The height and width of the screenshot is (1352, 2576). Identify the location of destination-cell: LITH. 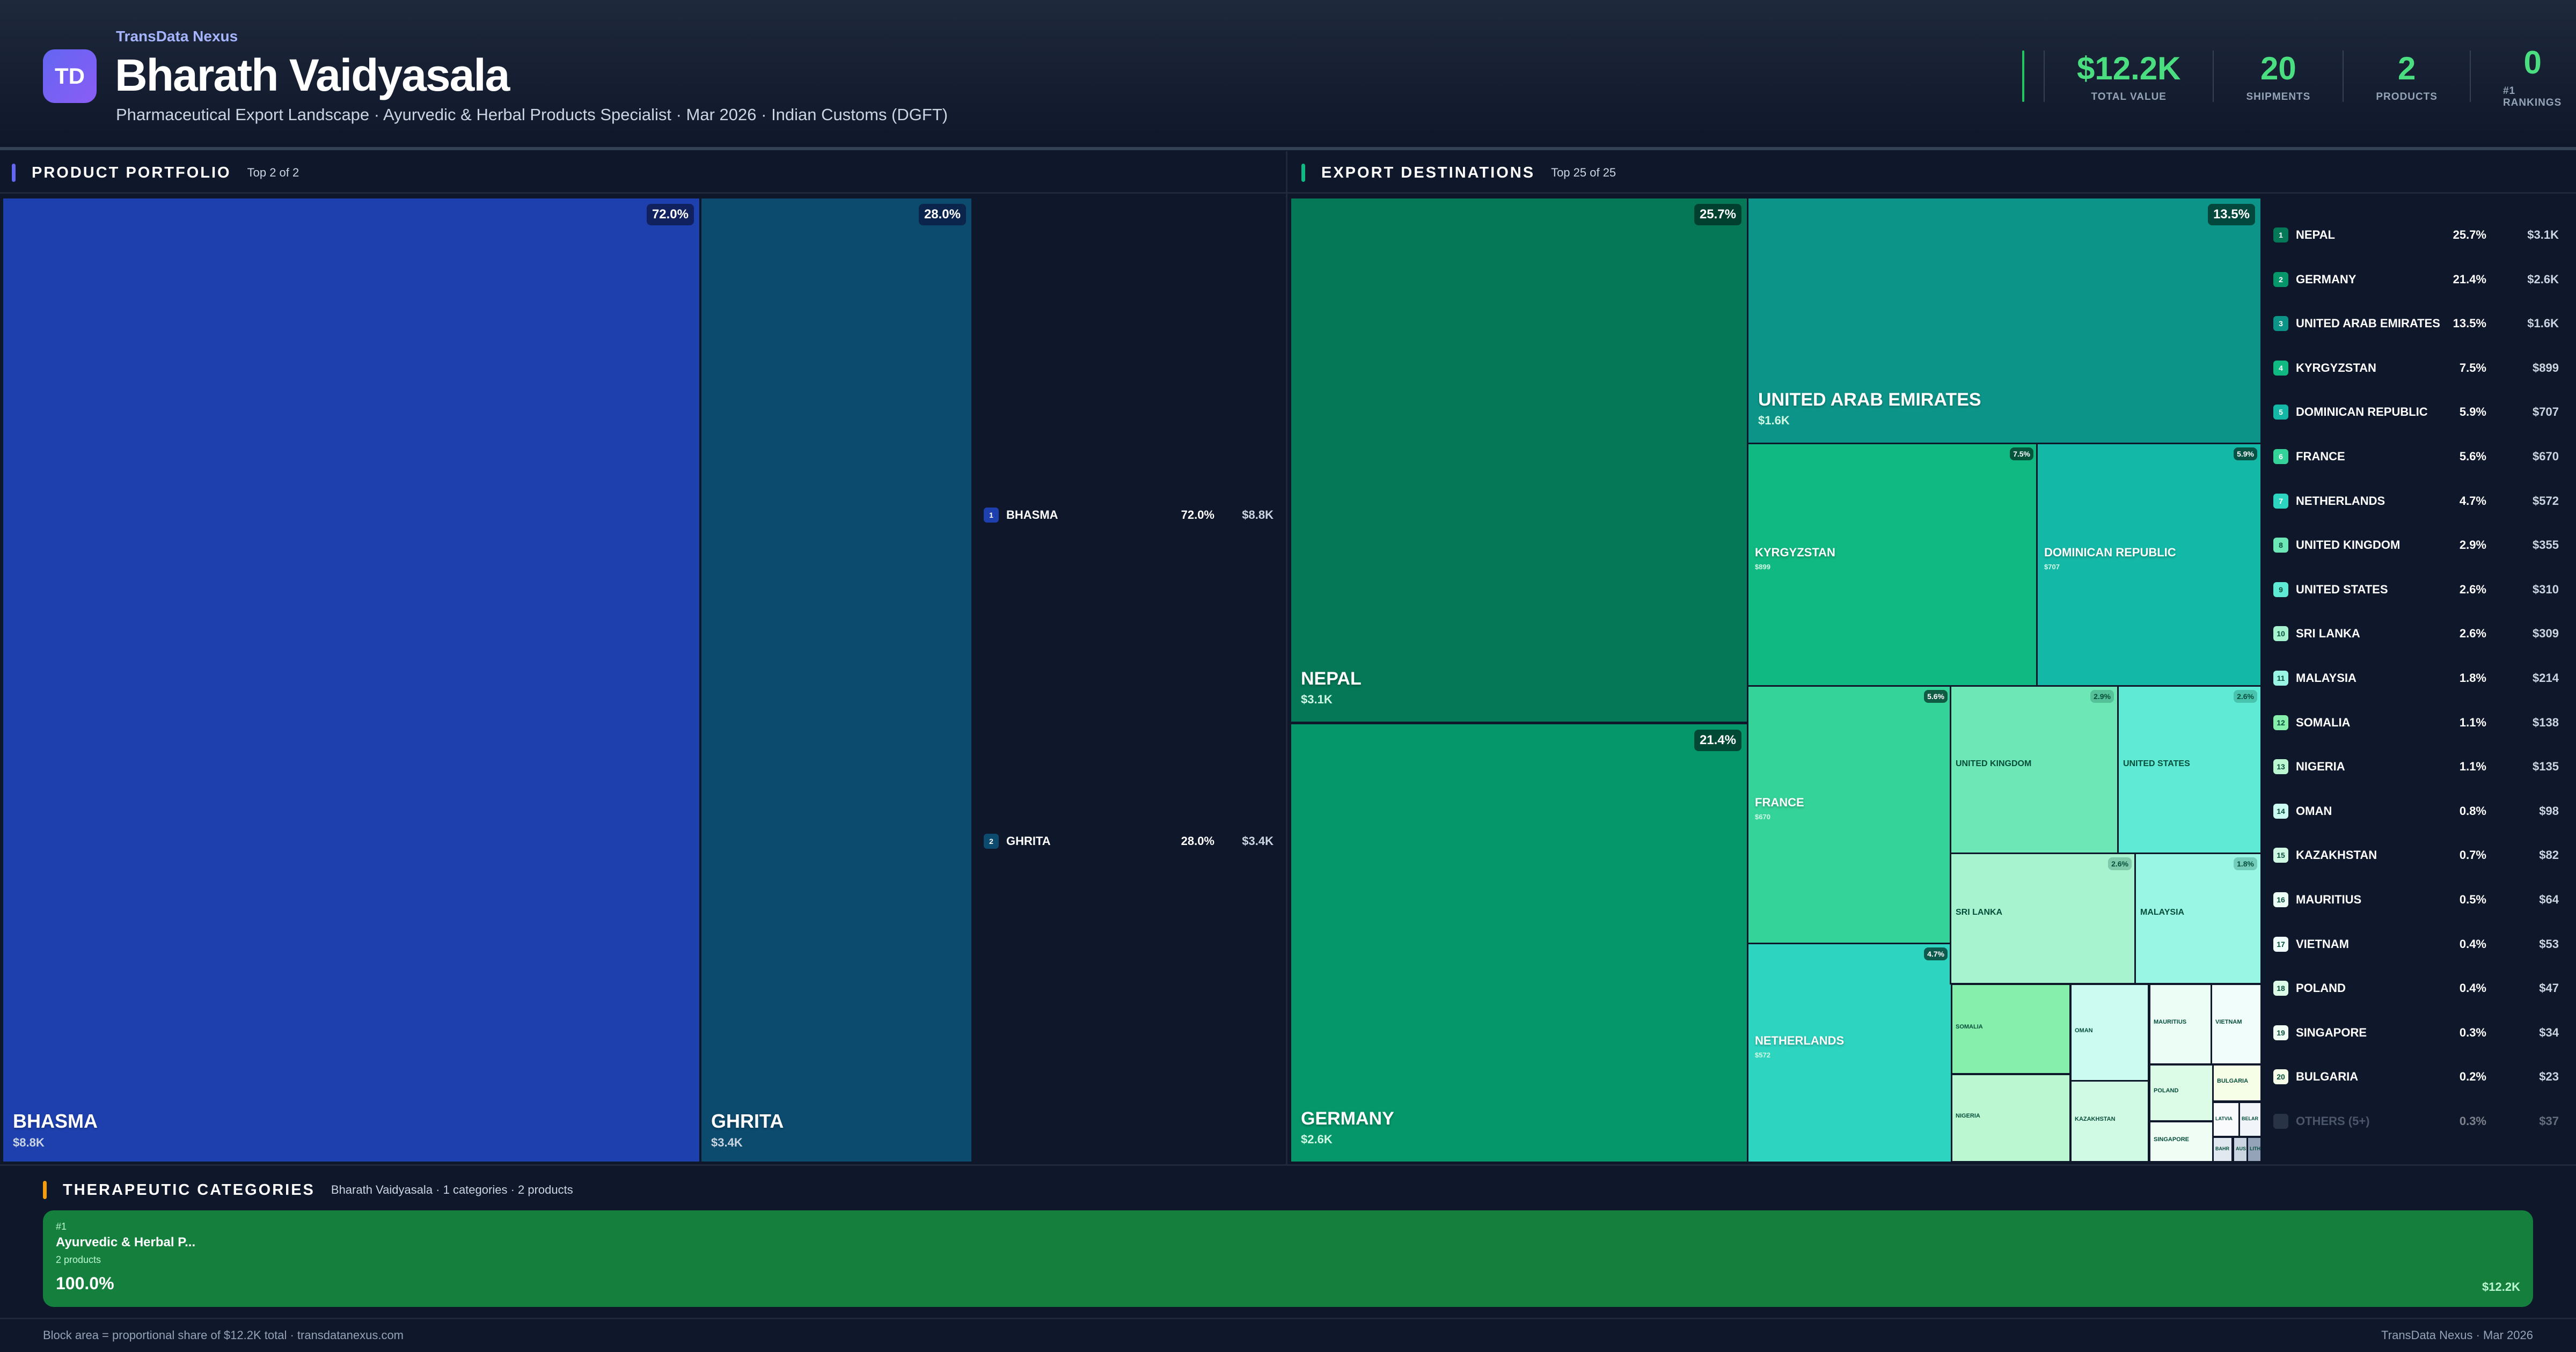
(2254, 1149).